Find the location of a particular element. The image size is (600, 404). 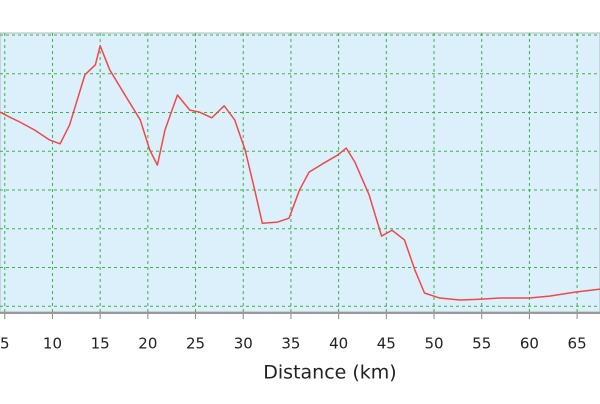

x-tick-label: 60 is located at coordinates (529, 344).